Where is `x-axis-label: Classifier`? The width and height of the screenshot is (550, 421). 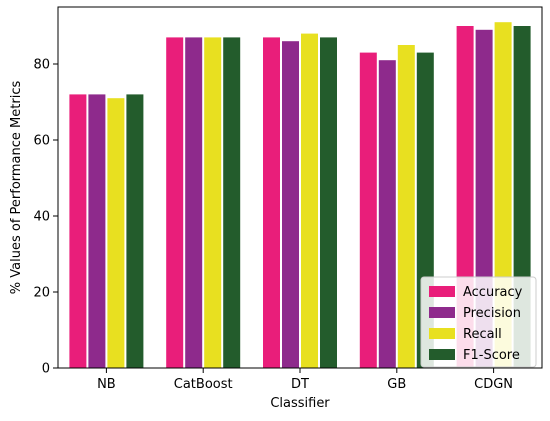 x-axis-label: Classifier is located at coordinates (300, 403).